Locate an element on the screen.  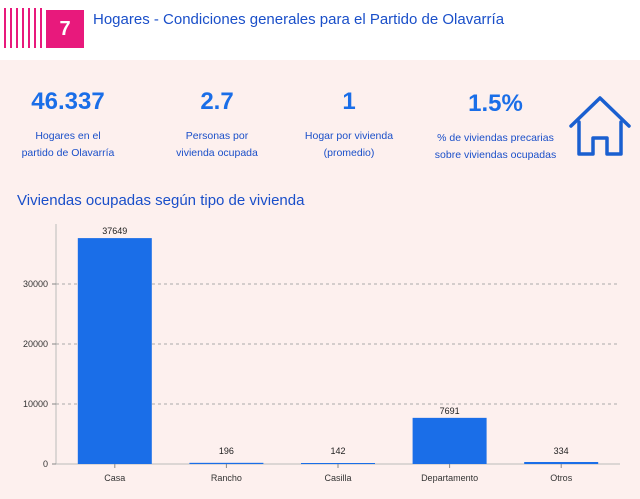
data-label: 334 is located at coordinates (561, 451).